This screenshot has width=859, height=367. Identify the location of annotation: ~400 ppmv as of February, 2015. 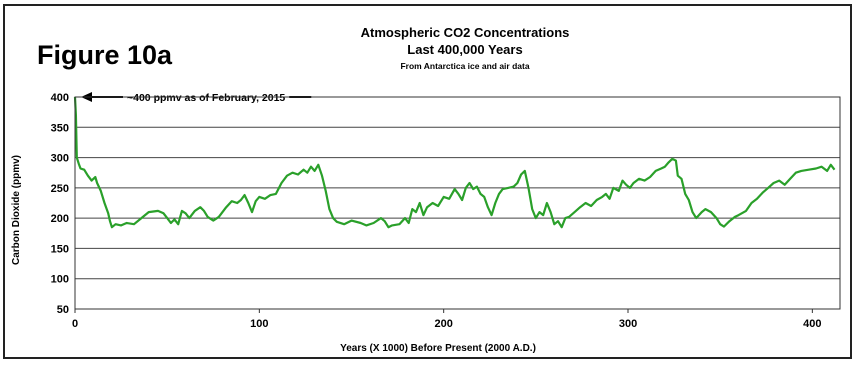
(196, 98).